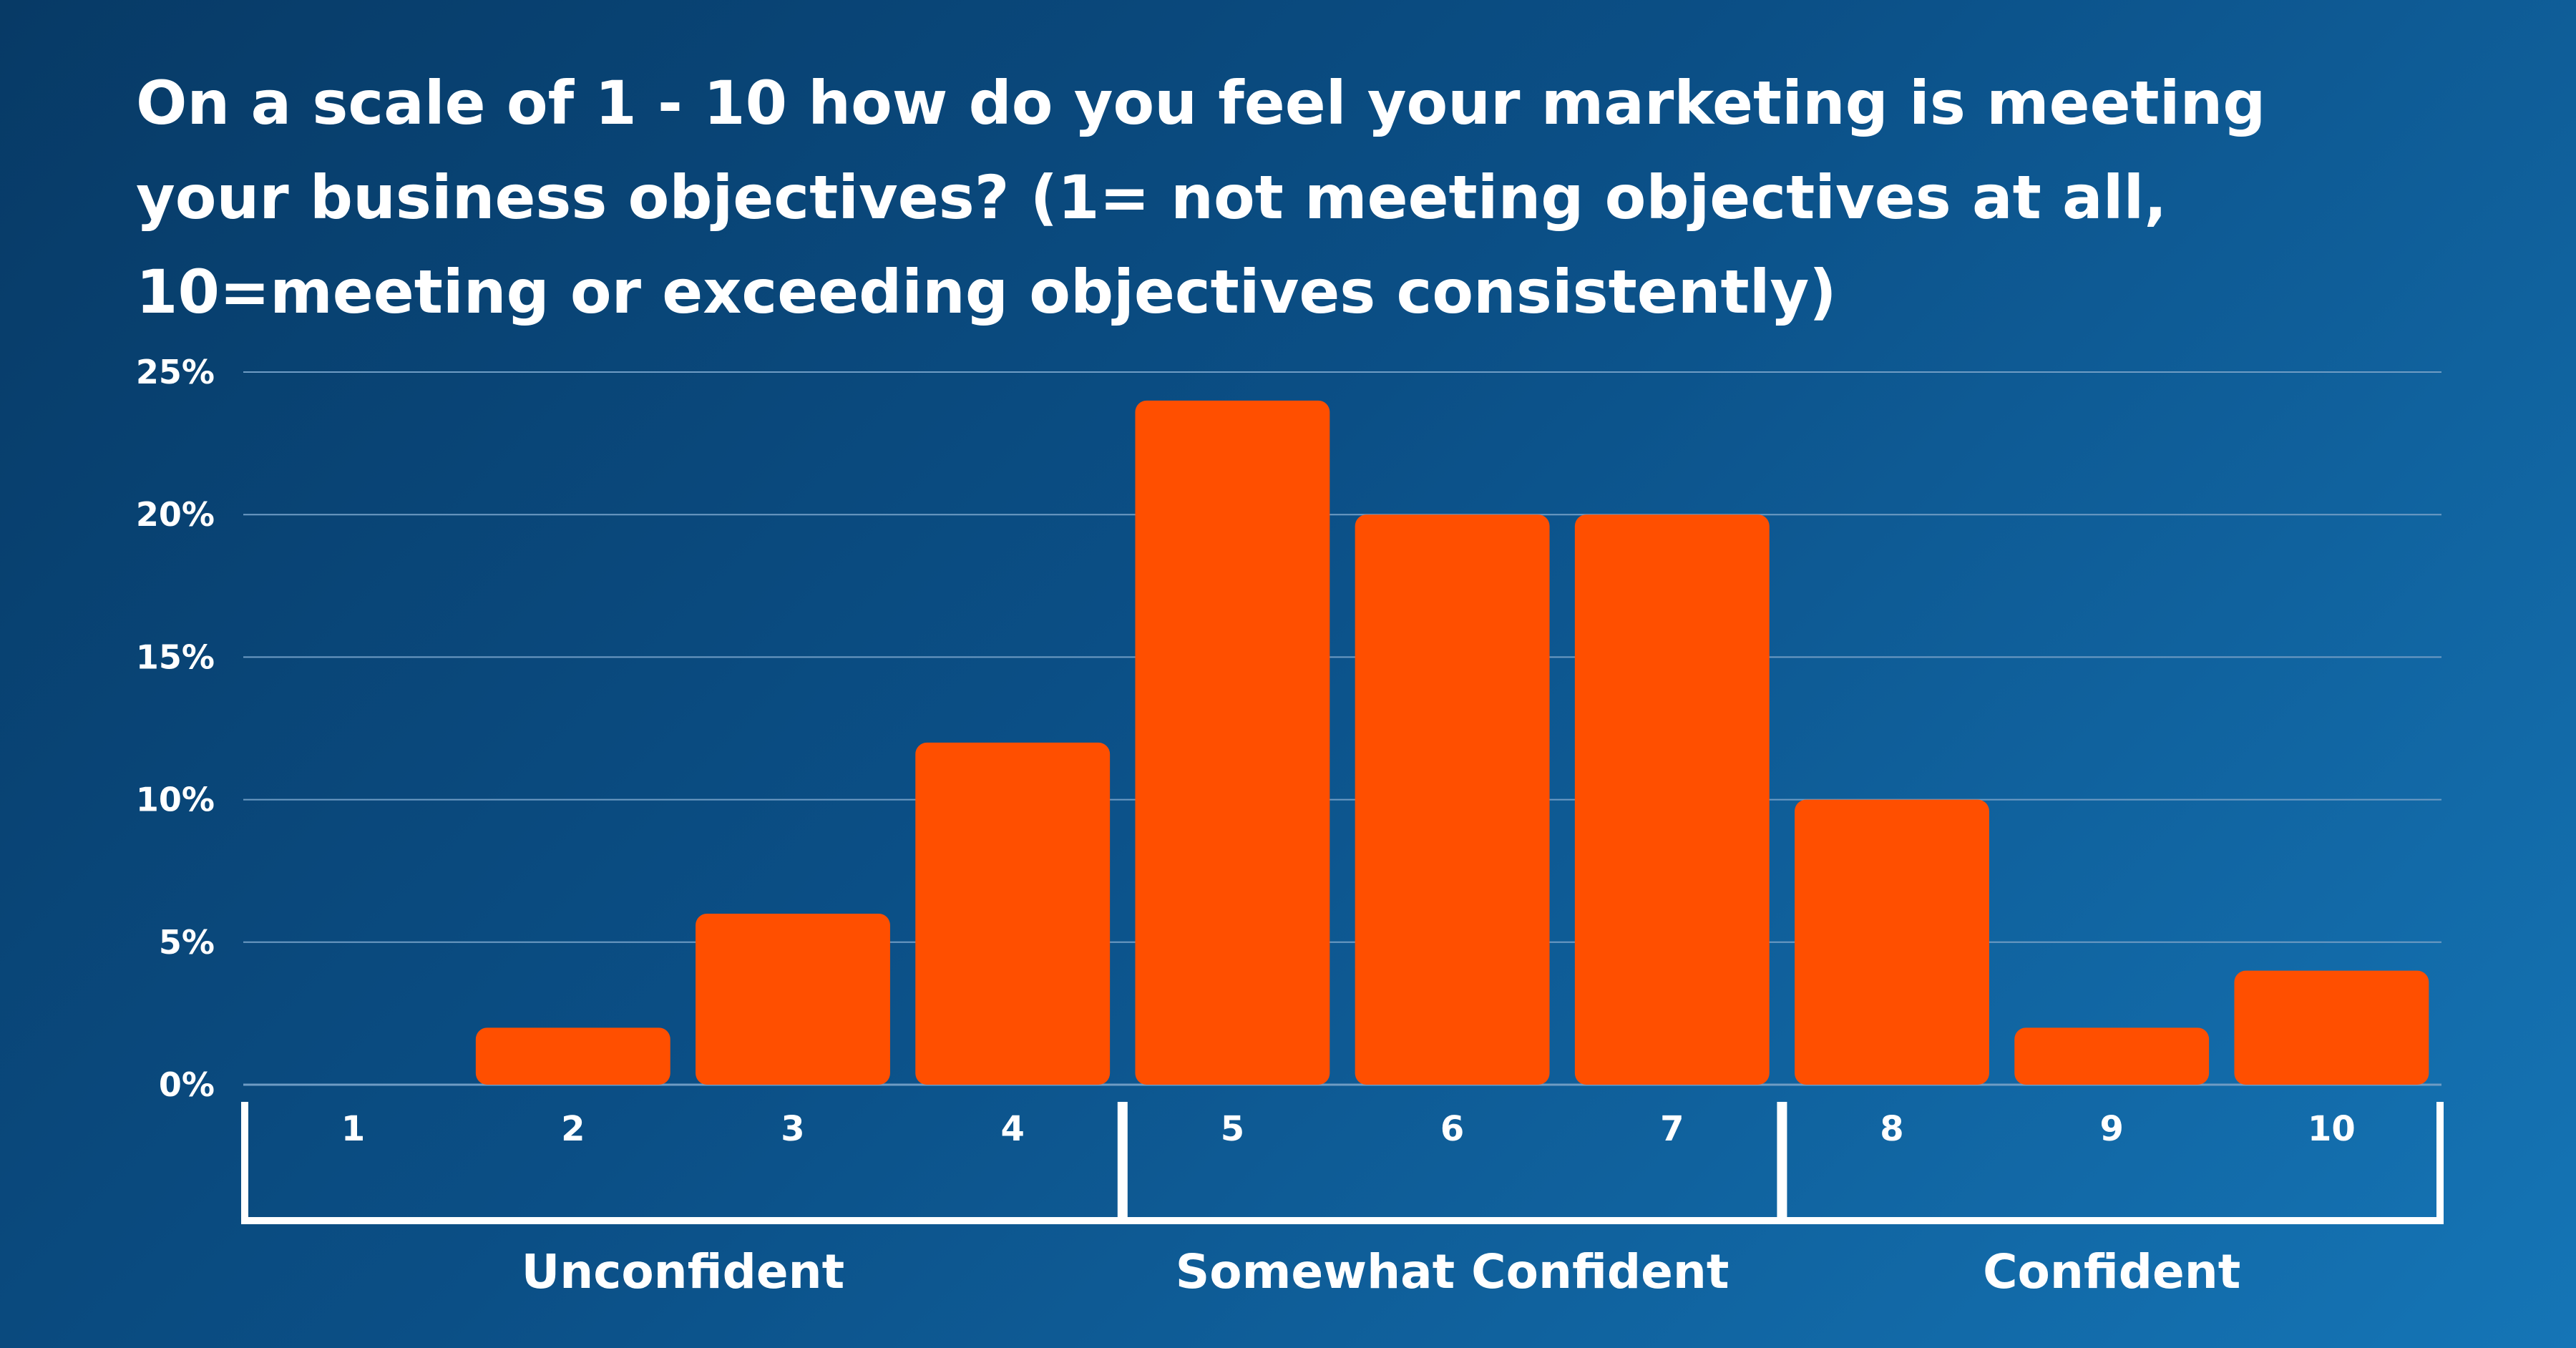  I want to click on y-tick-label: 20%, so click(175, 514).